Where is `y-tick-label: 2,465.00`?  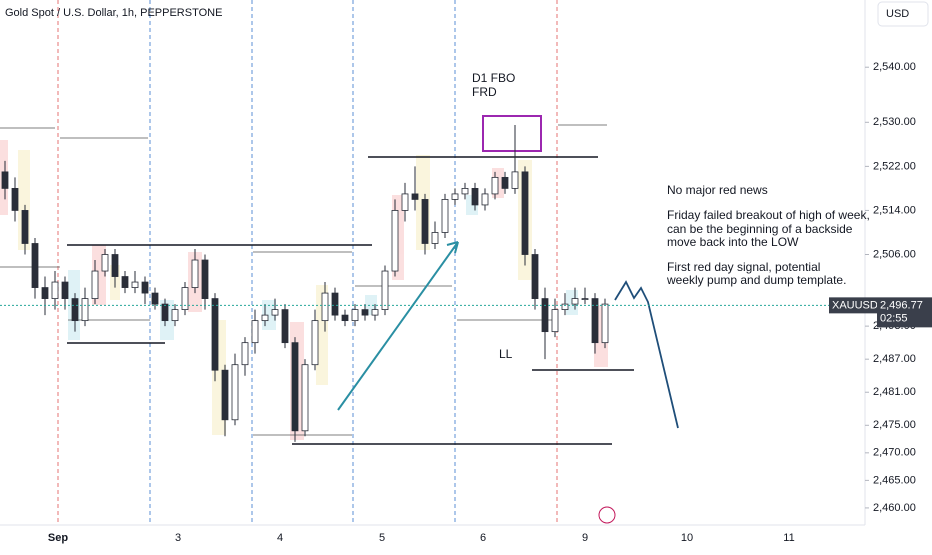 y-tick-label: 2,465.00 is located at coordinates (894, 480).